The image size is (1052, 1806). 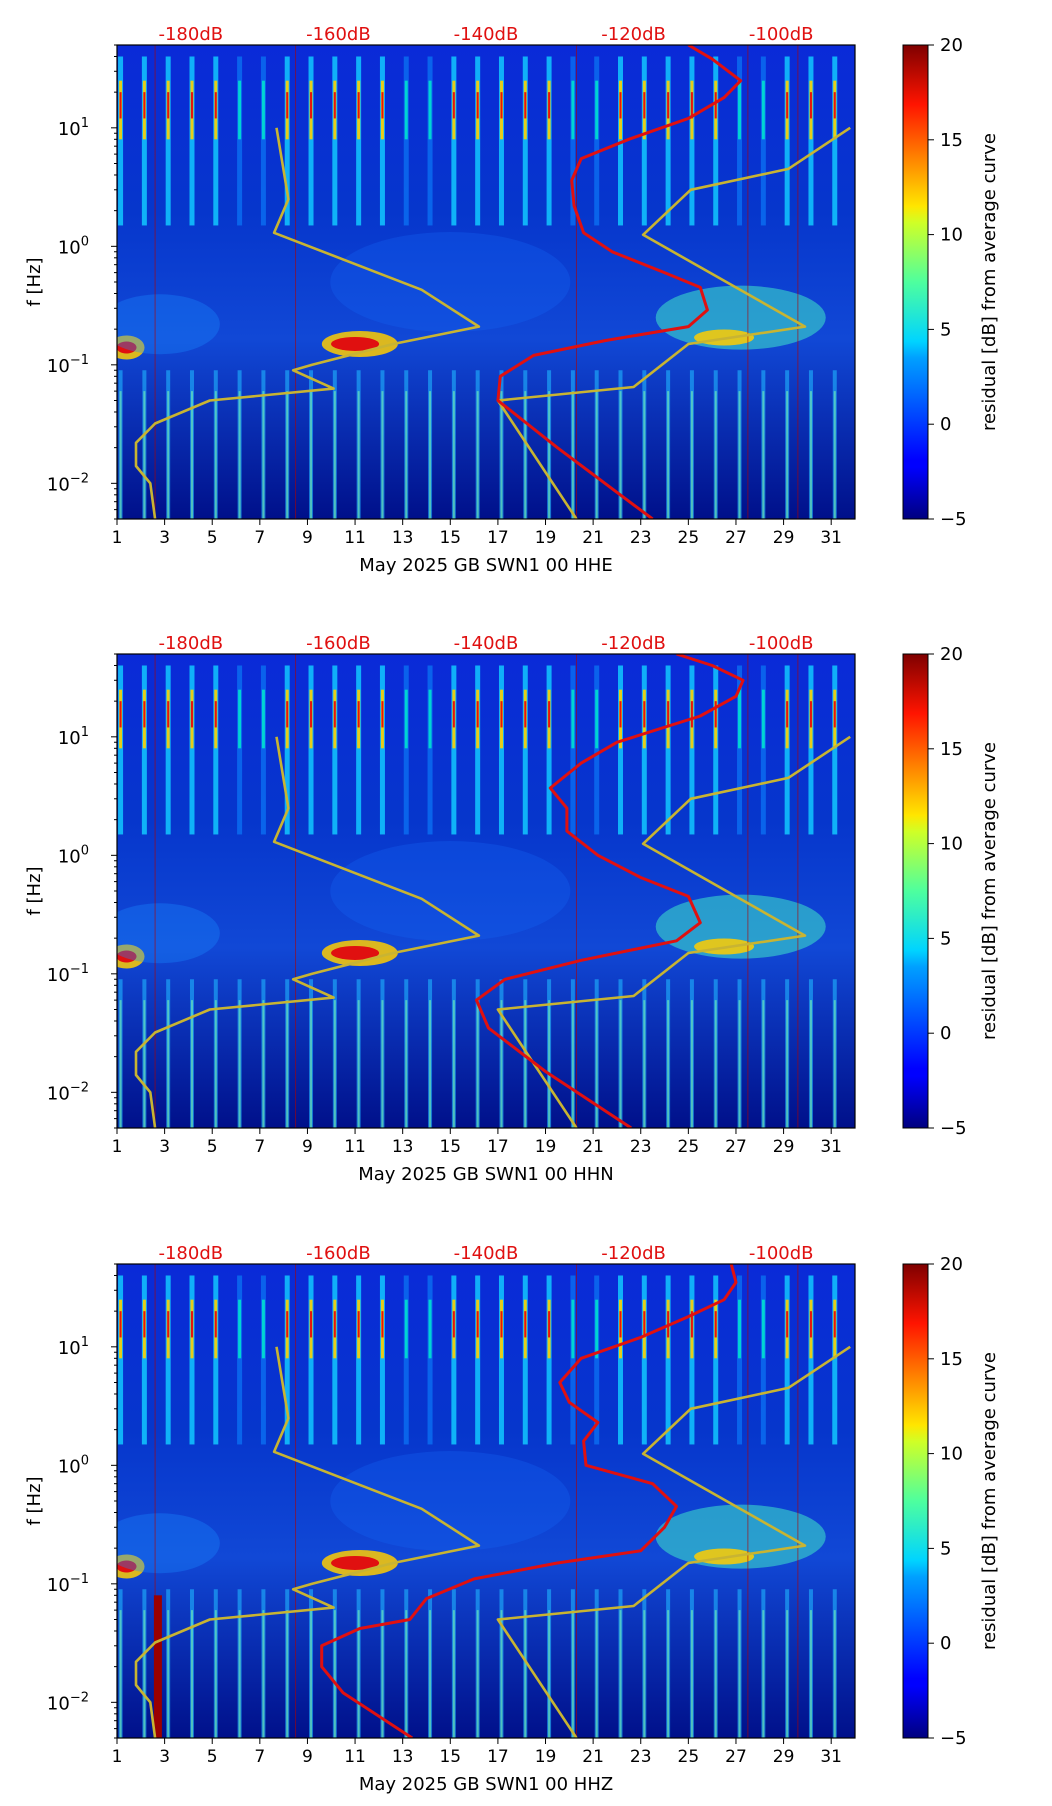 I want to click on colorbar-tick-label: 15, so click(x=951, y=140).